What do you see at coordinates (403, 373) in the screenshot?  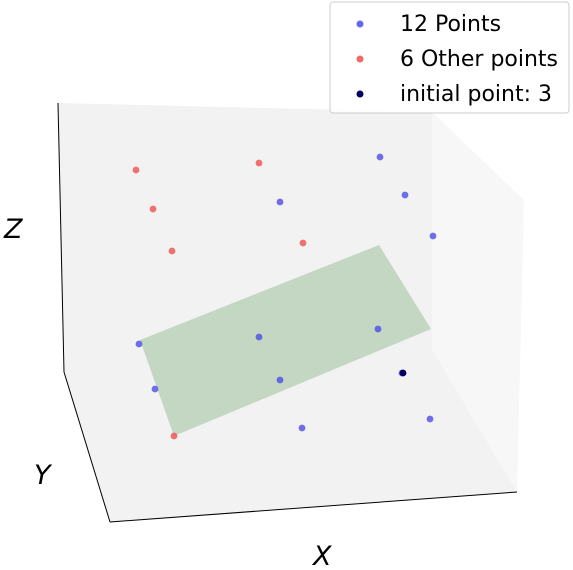 I see `series-initial-point-point-i1` at bounding box center [403, 373].